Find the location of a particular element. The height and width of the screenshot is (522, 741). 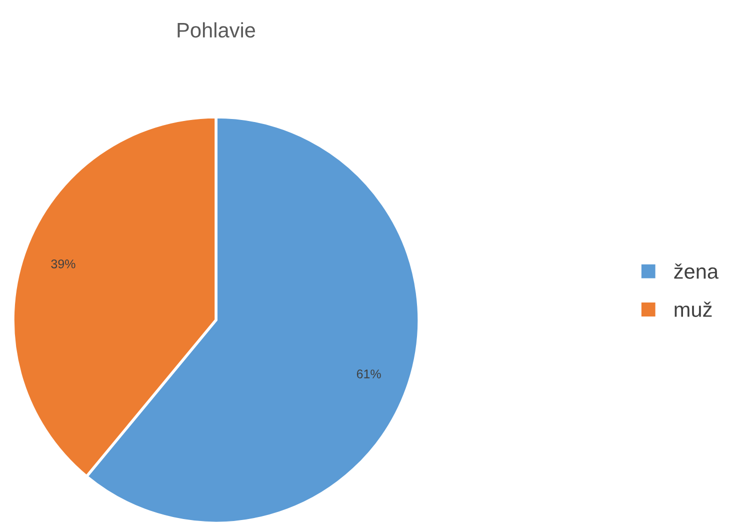

data-label: 61% is located at coordinates (368, 374).